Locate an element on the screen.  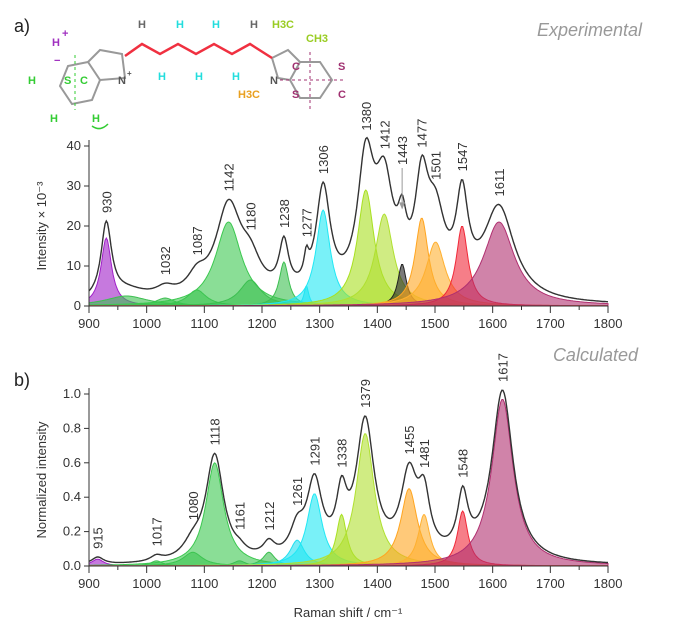
y-tick-label: 0.0 is located at coordinates (72, 565).